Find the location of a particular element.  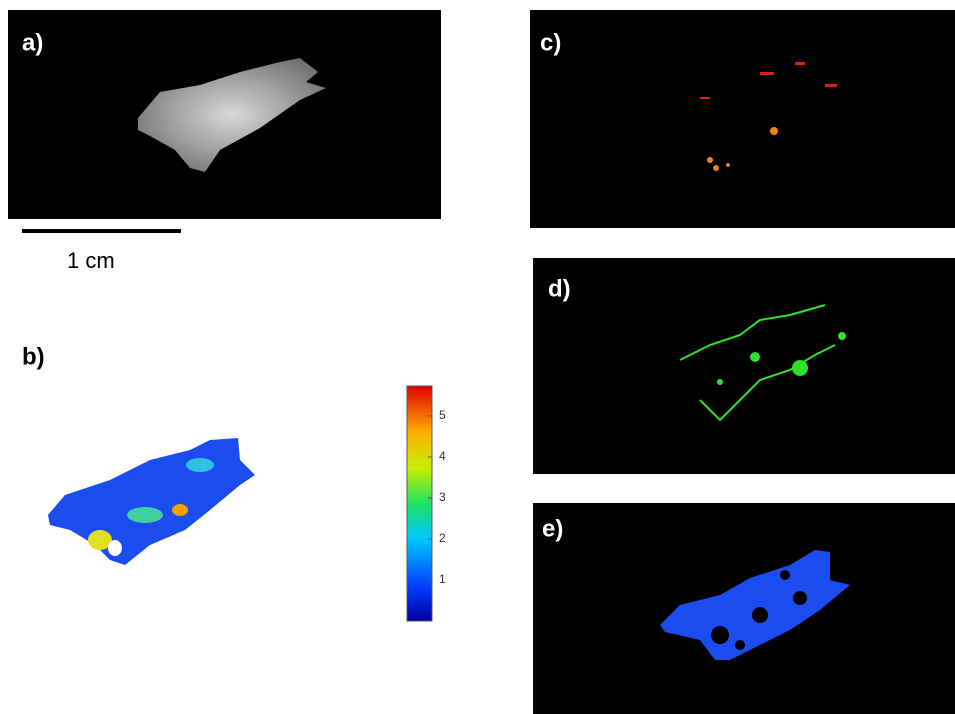

map-b is located at coordinates (151, 501).